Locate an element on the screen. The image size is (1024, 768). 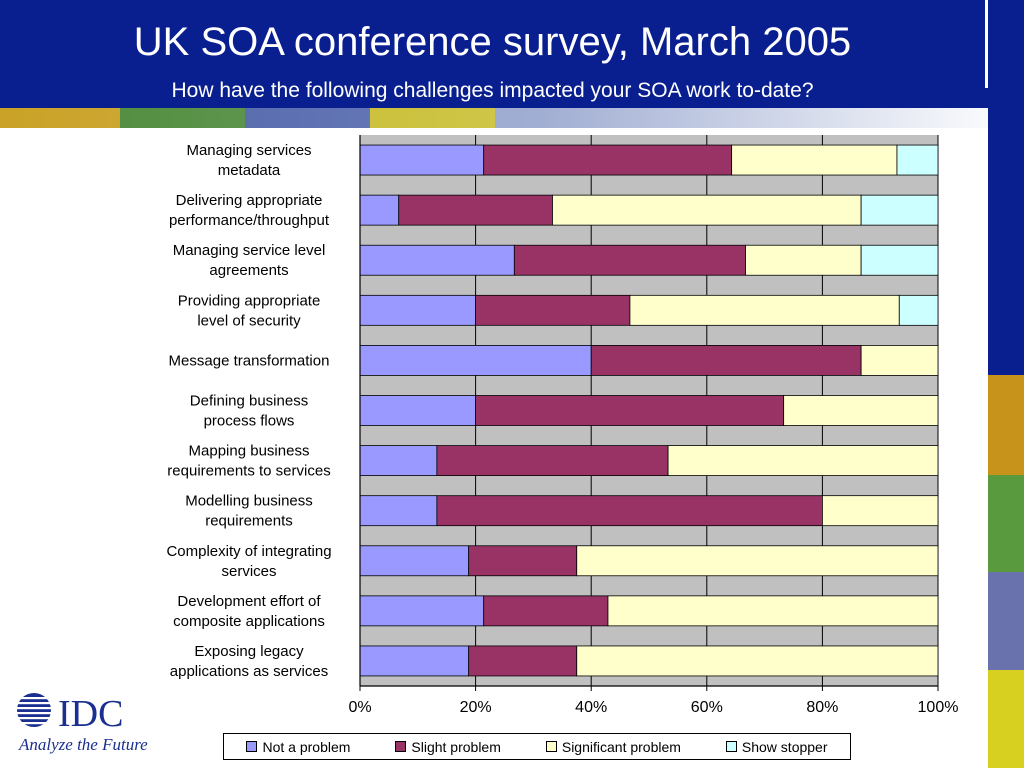
legend-item-show-stopper: Show stopper is located at coordinates (776, 746).